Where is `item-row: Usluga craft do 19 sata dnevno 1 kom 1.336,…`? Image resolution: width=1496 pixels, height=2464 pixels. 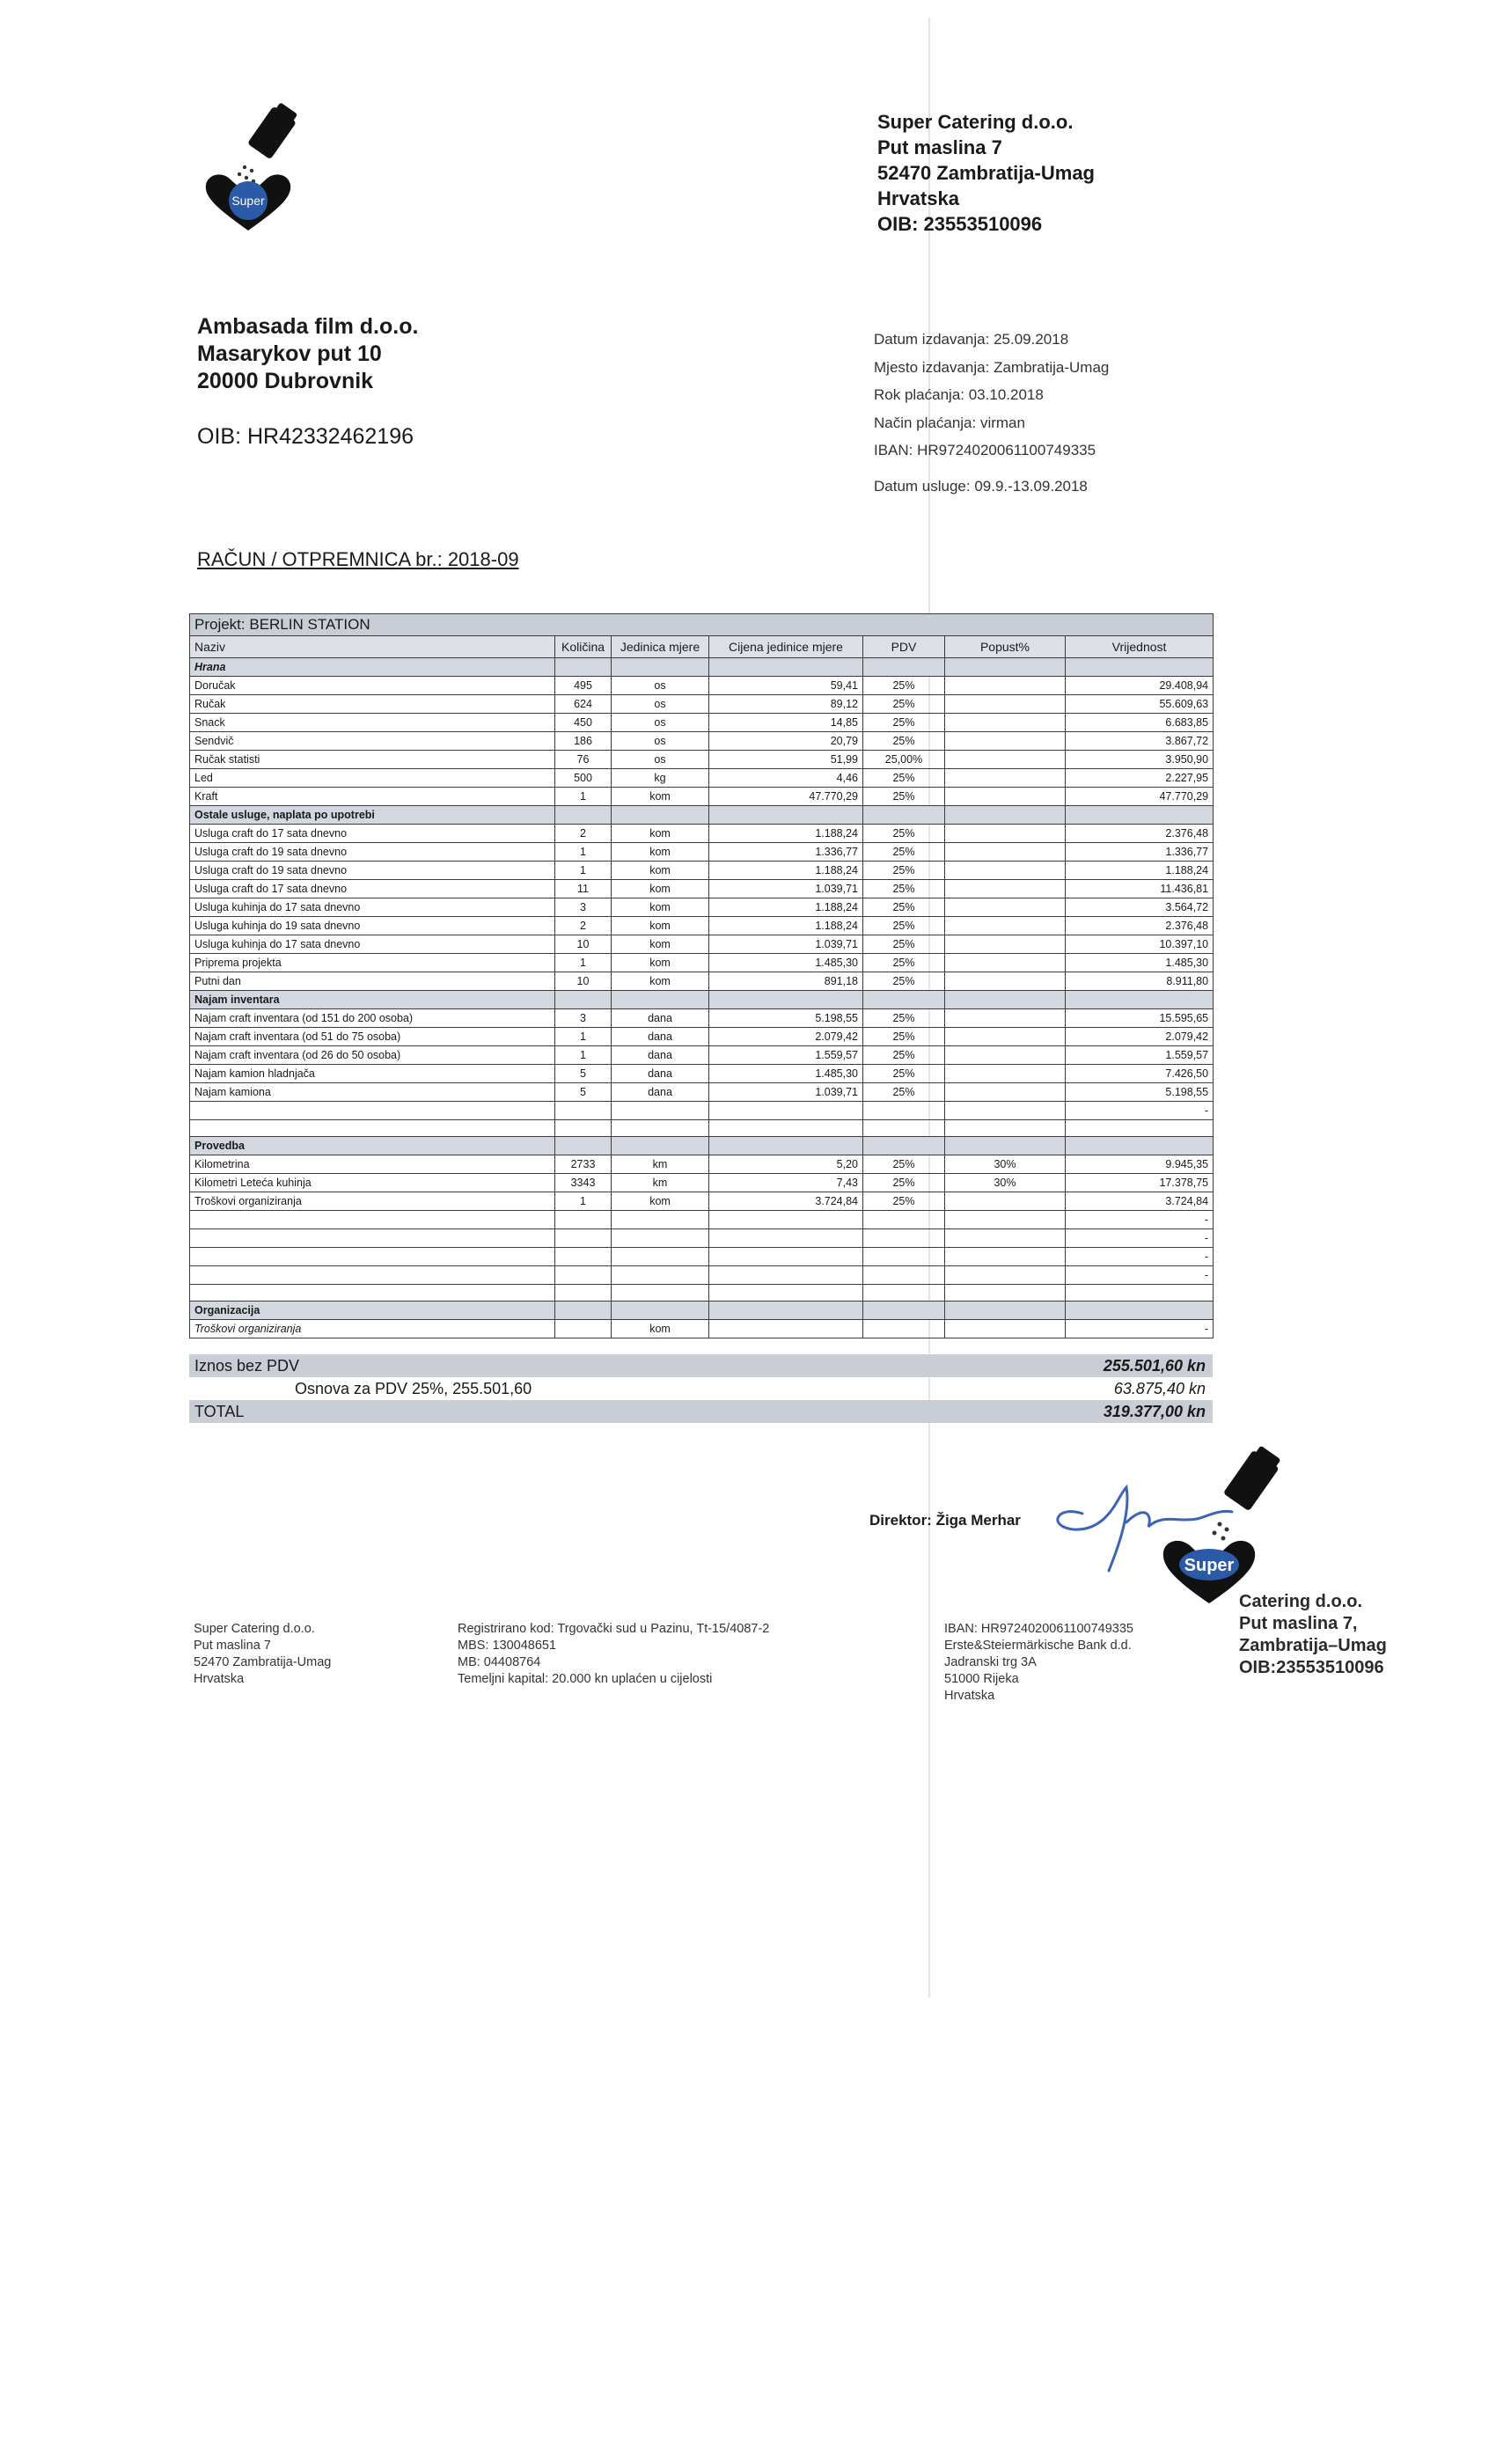 item-row: Usluga craft do 19 sata dnevno 1 kom 1.336,… is located at coordinates (702, 852).